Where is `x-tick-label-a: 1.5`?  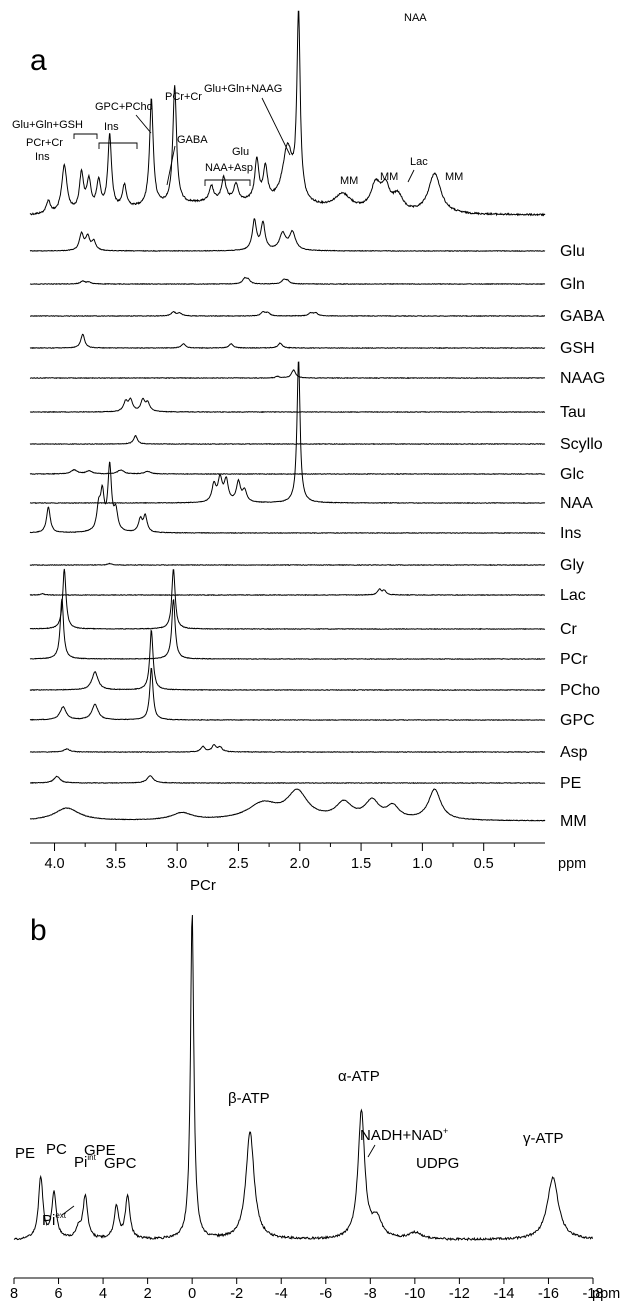 x-tick-label-a: 1.5 is located at coordinates (361, 864).